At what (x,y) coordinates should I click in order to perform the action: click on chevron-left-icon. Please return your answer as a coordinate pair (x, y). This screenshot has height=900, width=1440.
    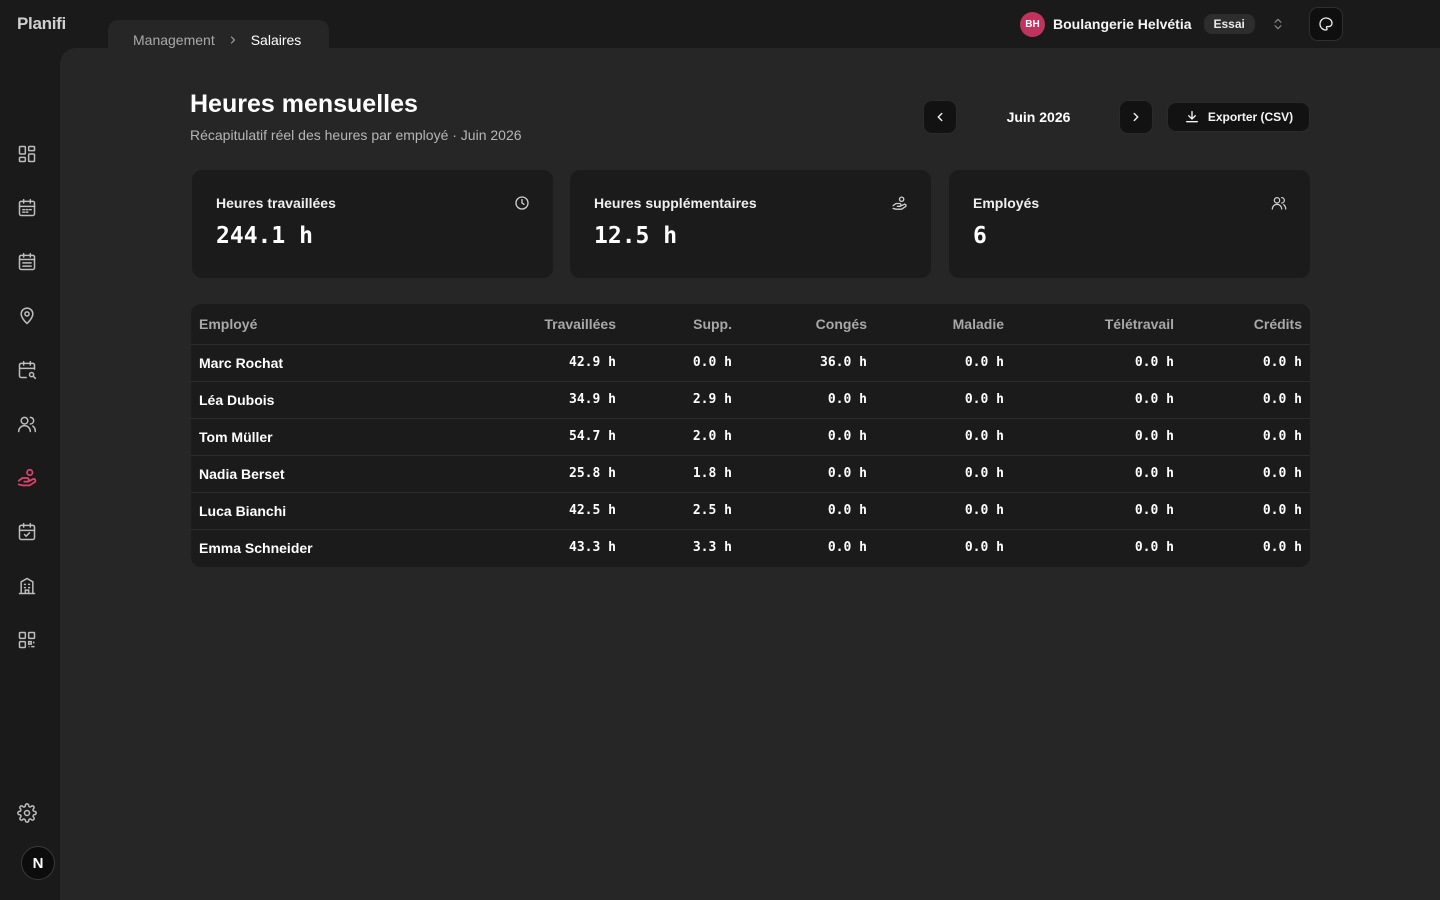
    Looking at the image, I should click on (940, 117).